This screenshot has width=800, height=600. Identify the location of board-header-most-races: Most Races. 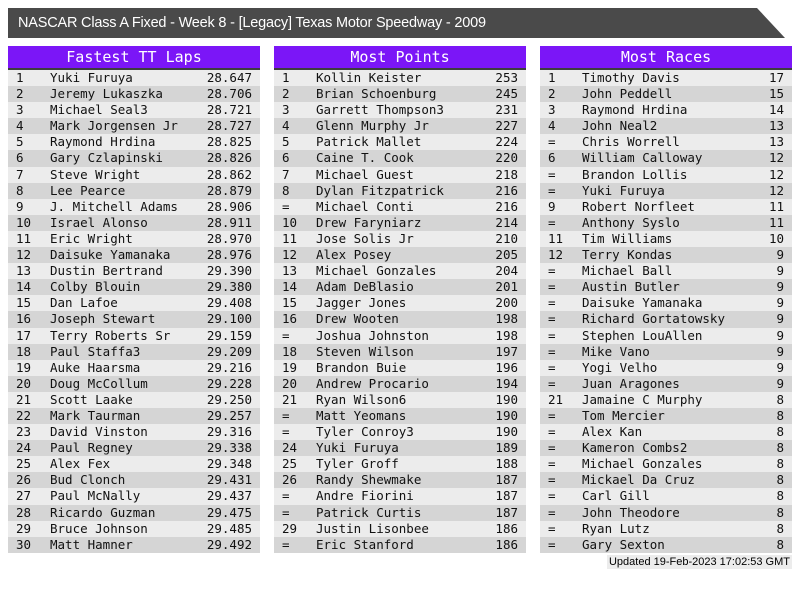
(666, 58).